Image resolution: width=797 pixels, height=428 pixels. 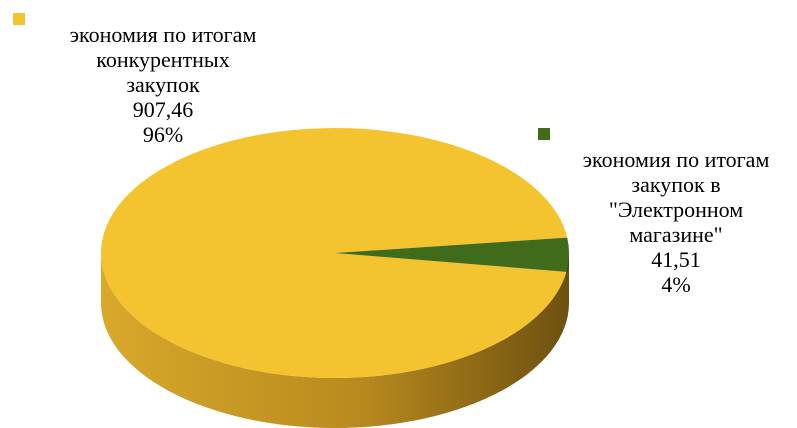 I want to click on slice-0-value: 907,46, so click(x=163, y=109).